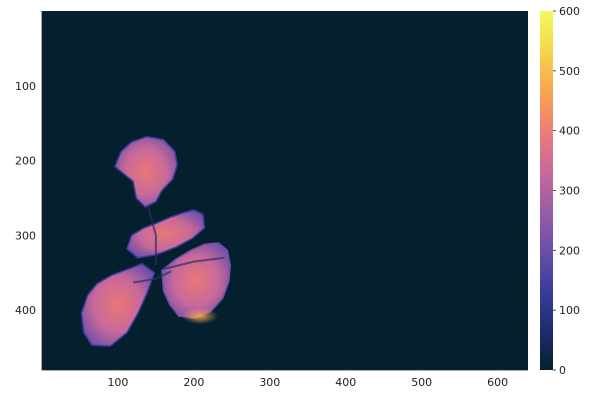 Image resolution: width=600 pixels, height=400 pixels. What do you see at coordinates (25, 235) in the screenshot?
I see `y-tick-label: 300` at bounding box center [25, 235].